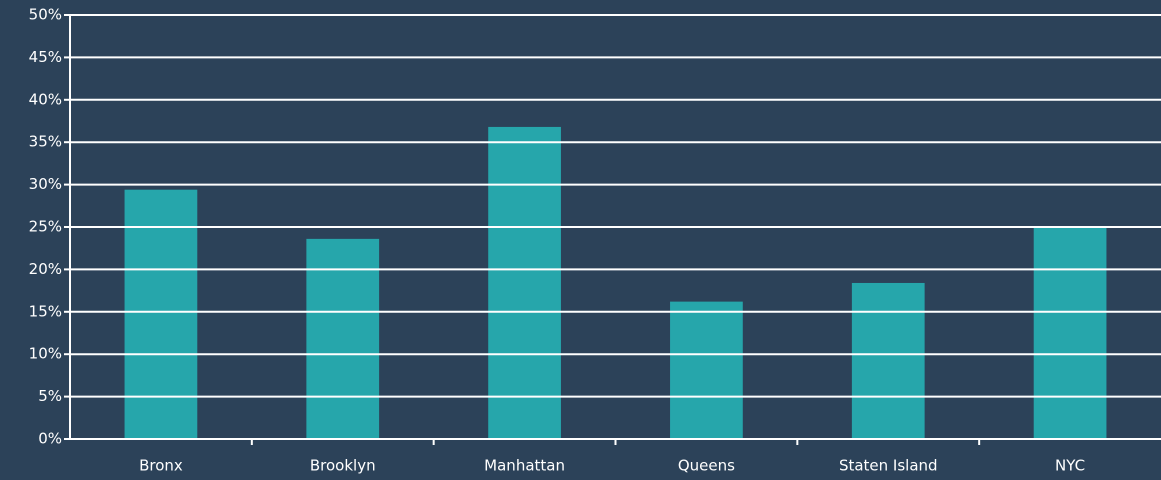  Describe the element at coordinates (45, 227) in the screenshot. I see `y-tick-label: 25%` at that location.